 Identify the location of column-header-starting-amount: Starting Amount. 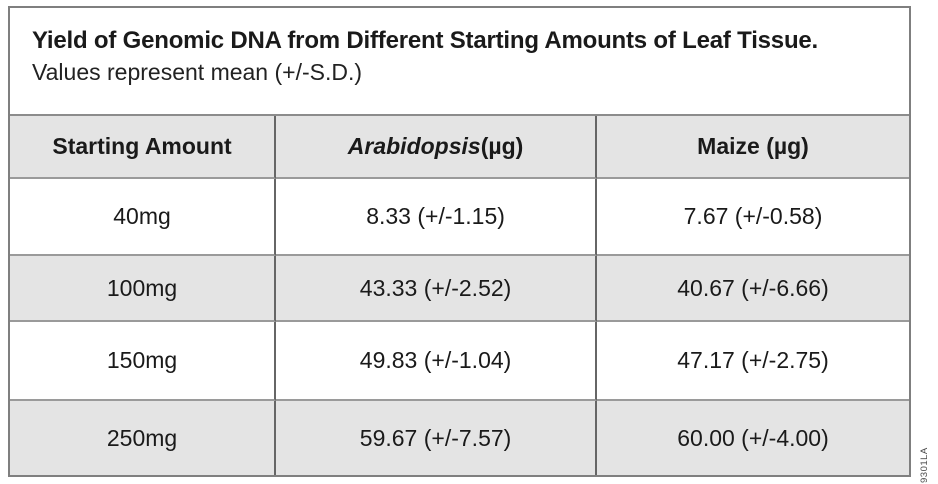
(143, 147).